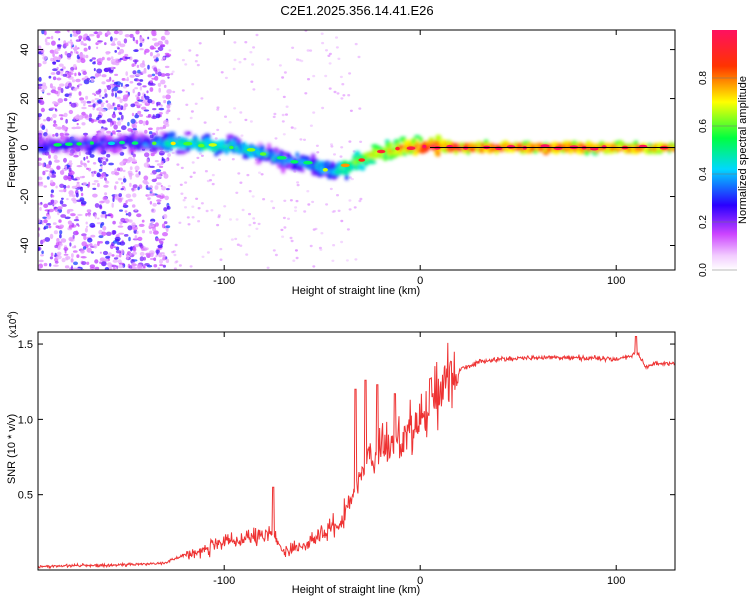 The height and width of the screenshot is (600, 750). Describe the element at coordinates (356, 10) in the screenshot. I see `figure-title: C2E1.2025.356.14.41.E26` at that location.